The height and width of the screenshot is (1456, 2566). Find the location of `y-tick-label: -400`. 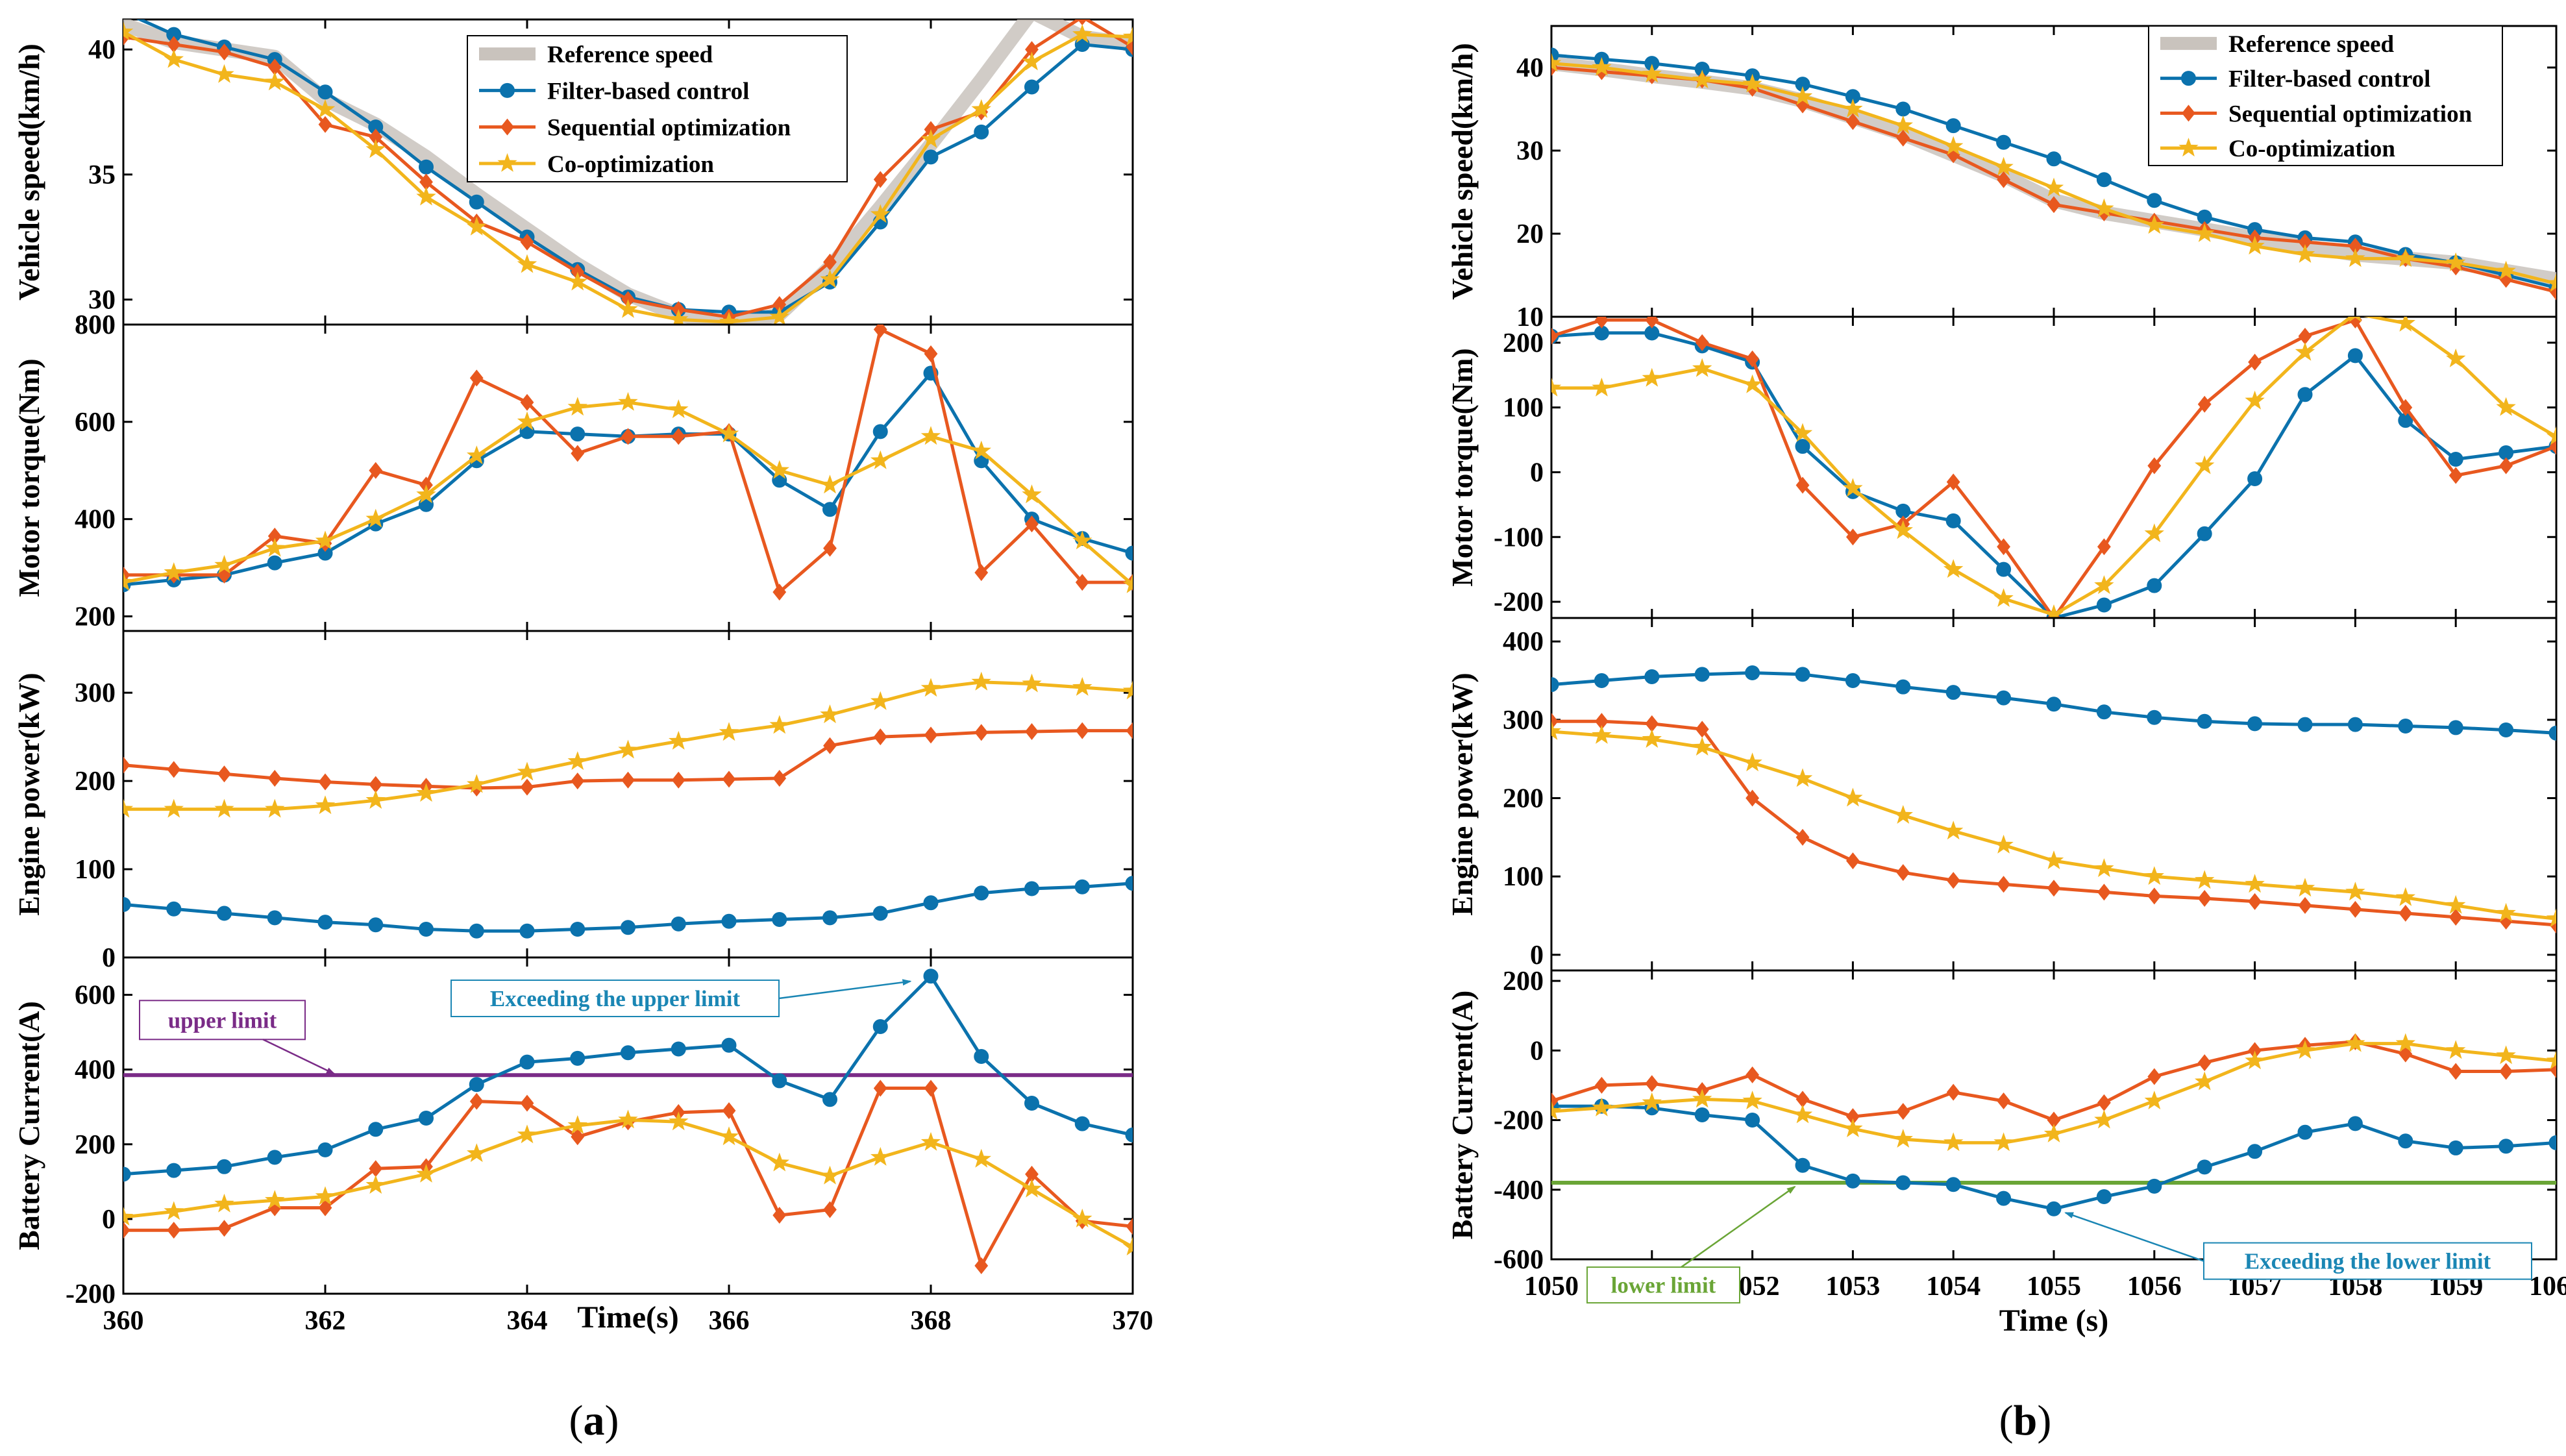

y-tick-label: -400 is located at coordinates (1519, 1190).